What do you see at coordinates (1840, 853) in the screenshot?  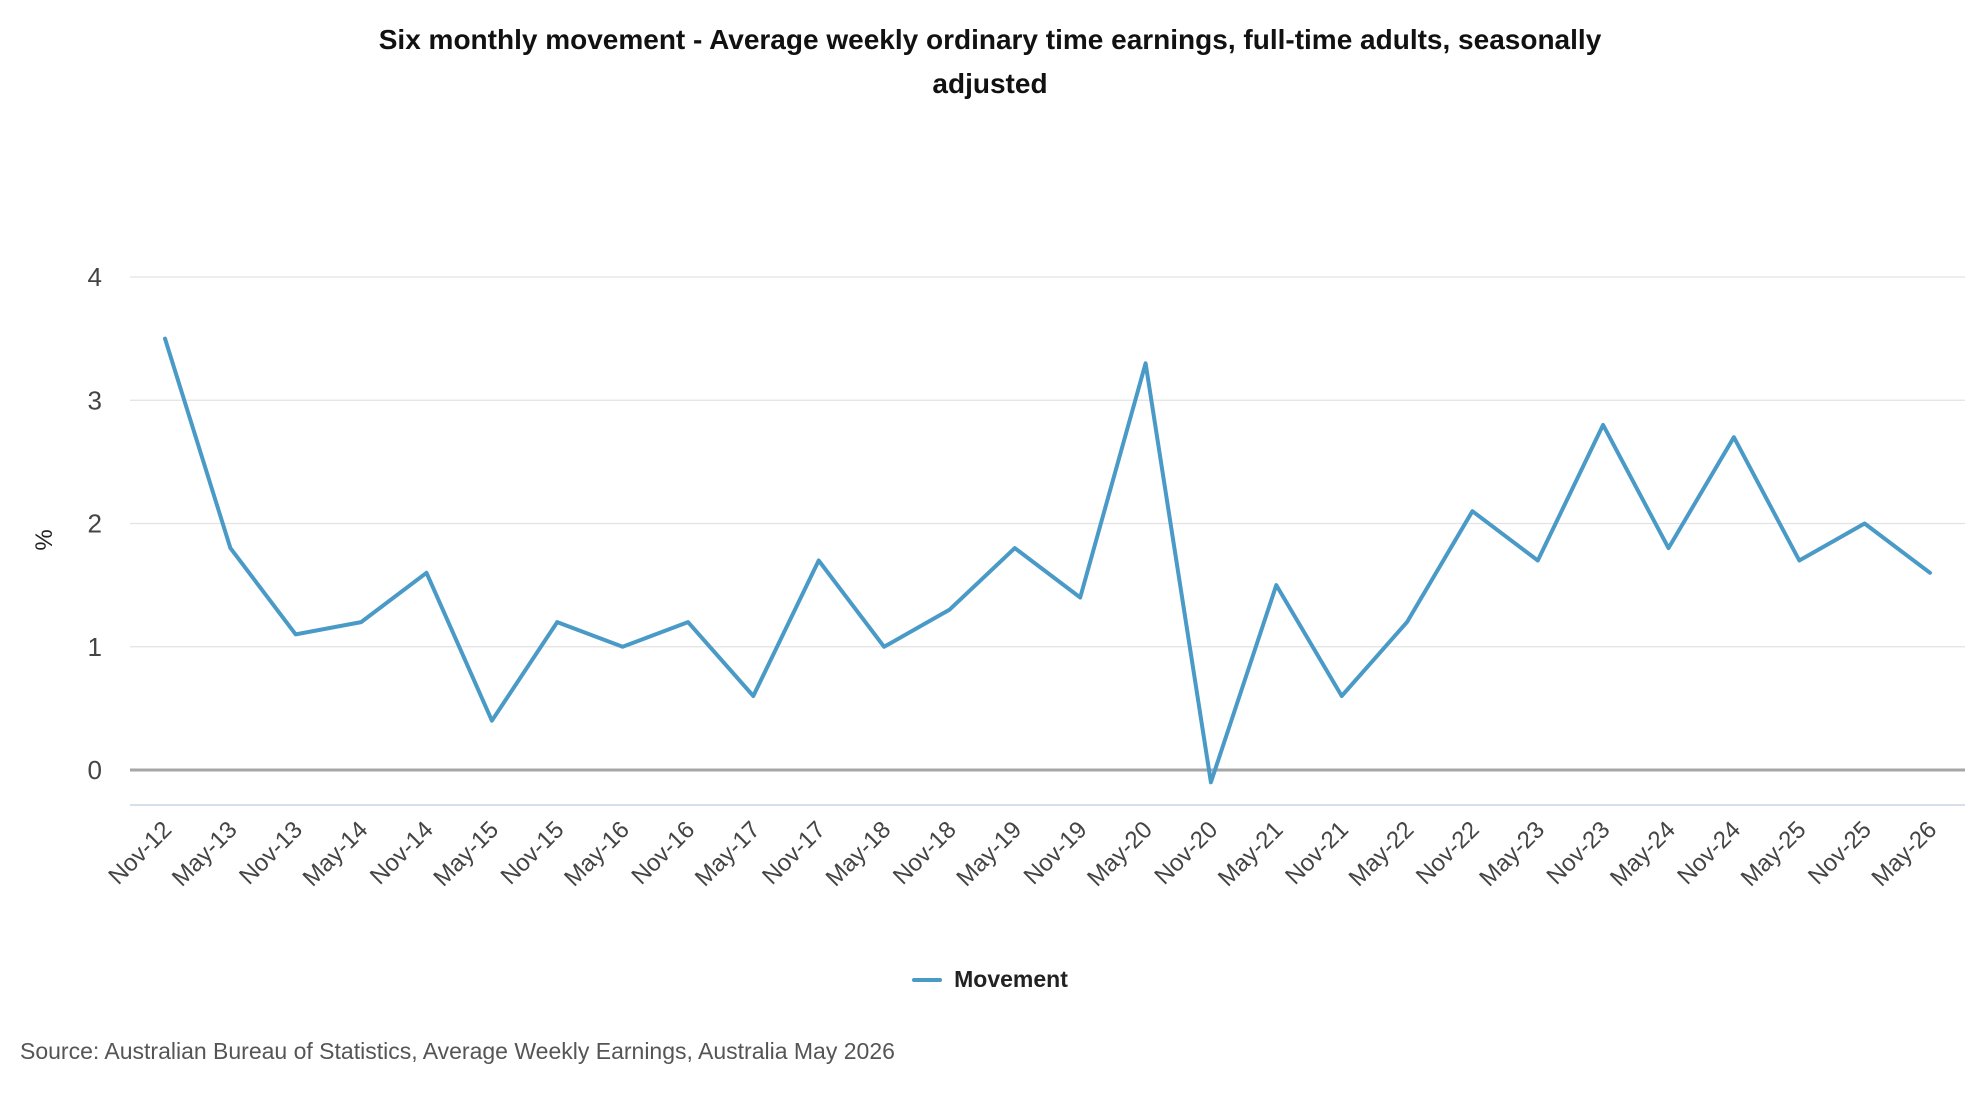 I see `x-tick-label: Nov-25` at bounding box center [1840, 853].